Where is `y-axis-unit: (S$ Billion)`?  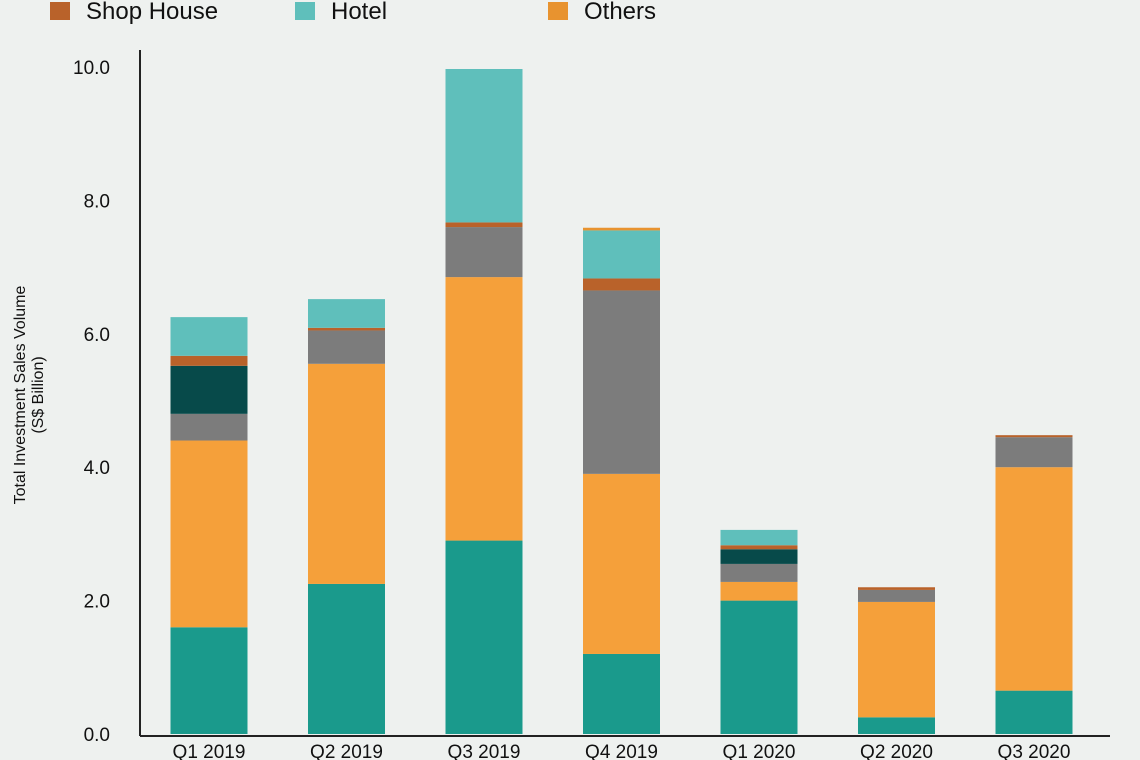
y-axis-unit: (S$ Billion) is located at coordinates (38, 394).